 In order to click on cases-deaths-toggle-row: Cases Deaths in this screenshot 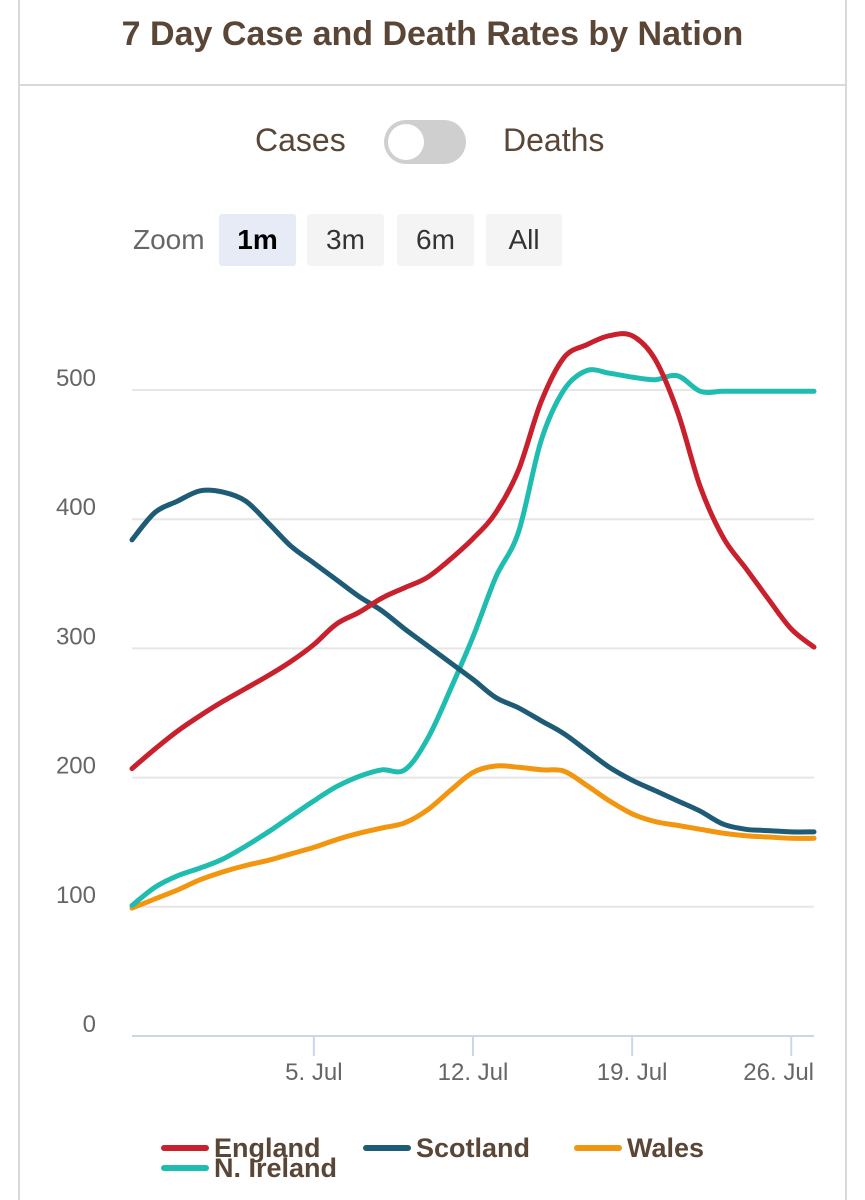, I will do `click(432, 142)`.